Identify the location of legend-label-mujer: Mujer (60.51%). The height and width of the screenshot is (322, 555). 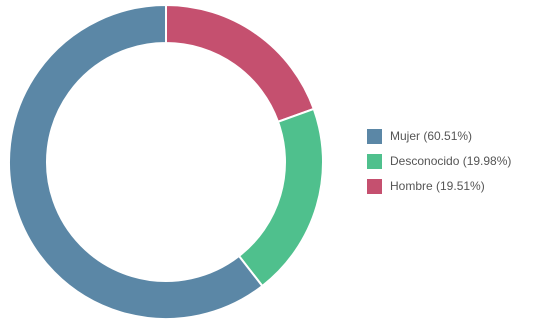
(431, 136).